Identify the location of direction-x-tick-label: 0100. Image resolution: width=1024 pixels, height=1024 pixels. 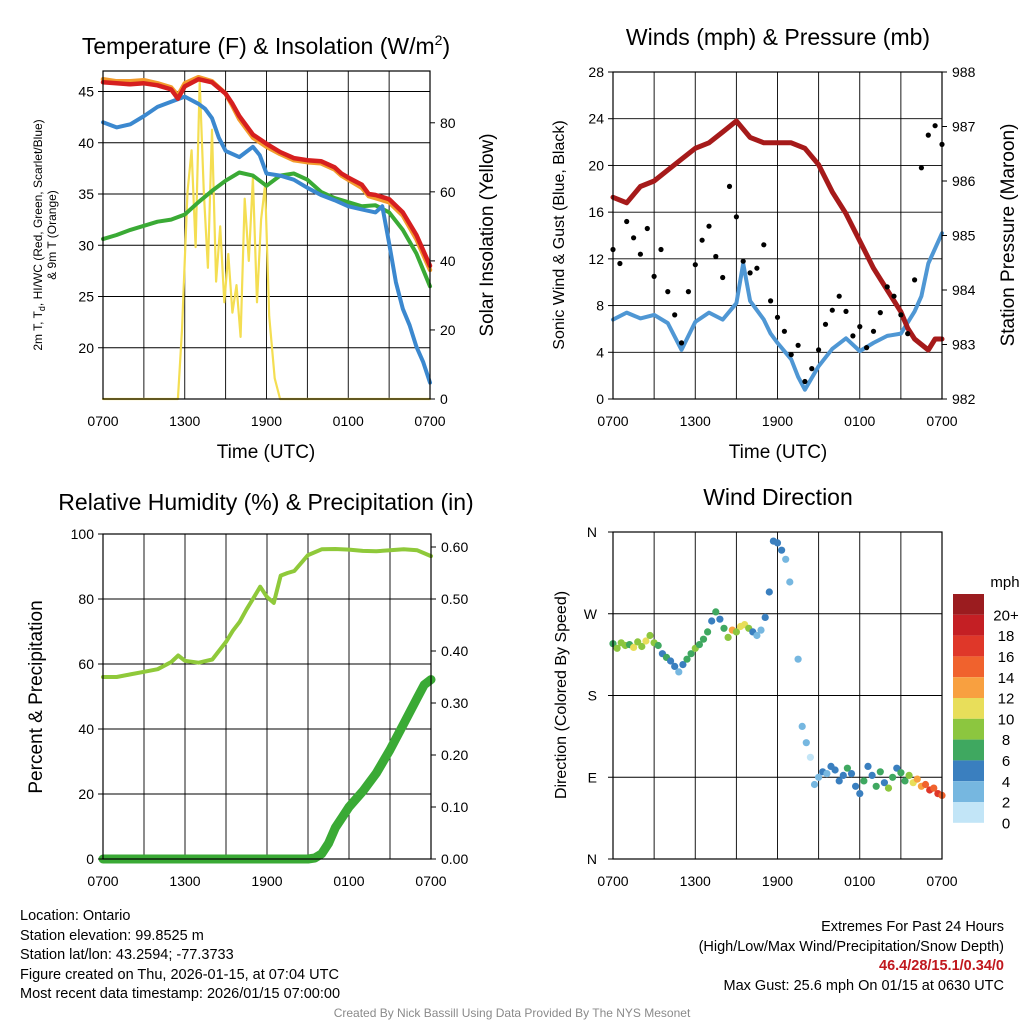
(859, 881).